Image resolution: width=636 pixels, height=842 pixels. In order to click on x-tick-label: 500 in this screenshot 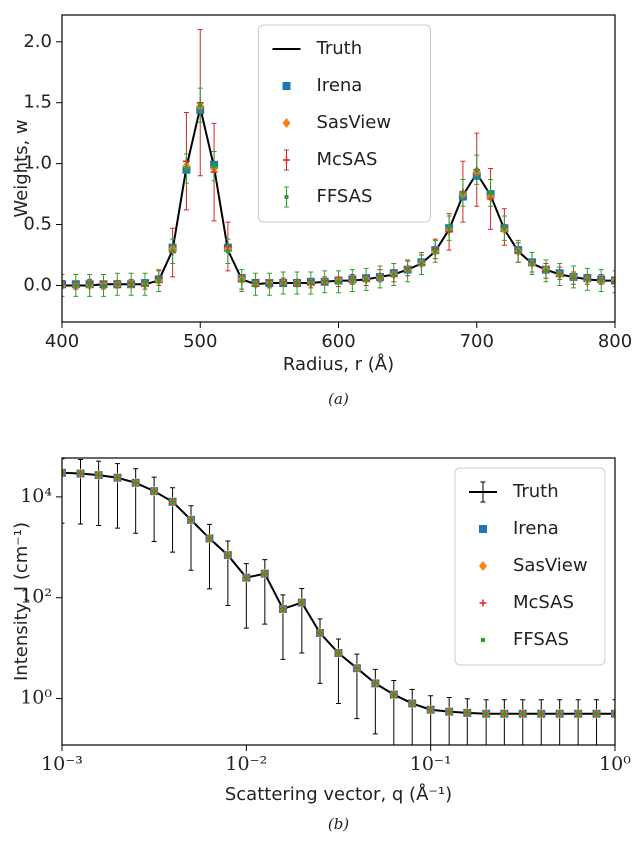, I will do `click(200, 341)`.